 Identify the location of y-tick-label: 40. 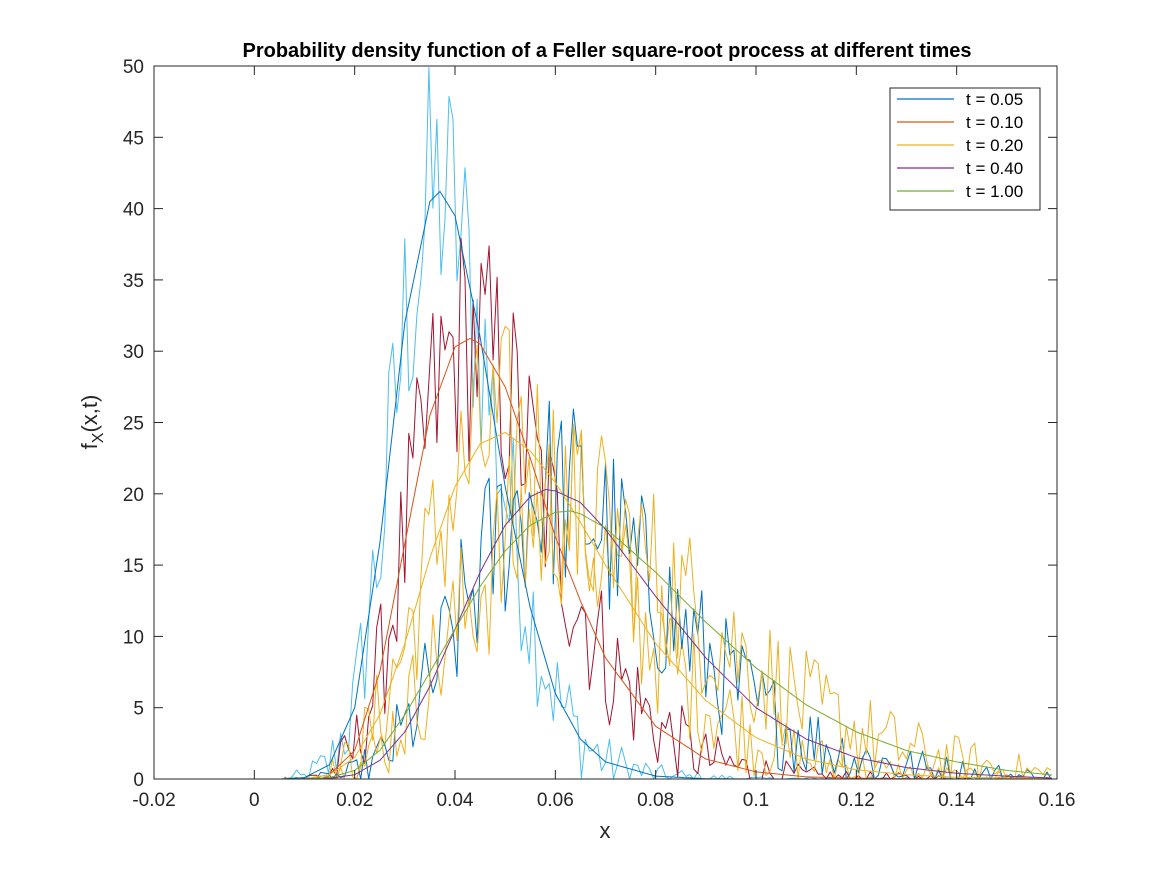
(133, 210).